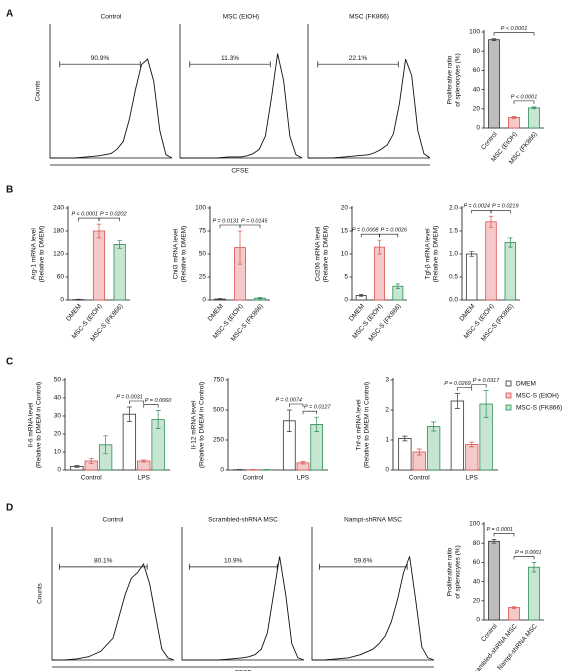 Image resolution: width=575 pixels, height=671 pixels. Describe the element at coordinates (254, 221) in the screenshot. I see `p-value: P = 0.0145` at that location.